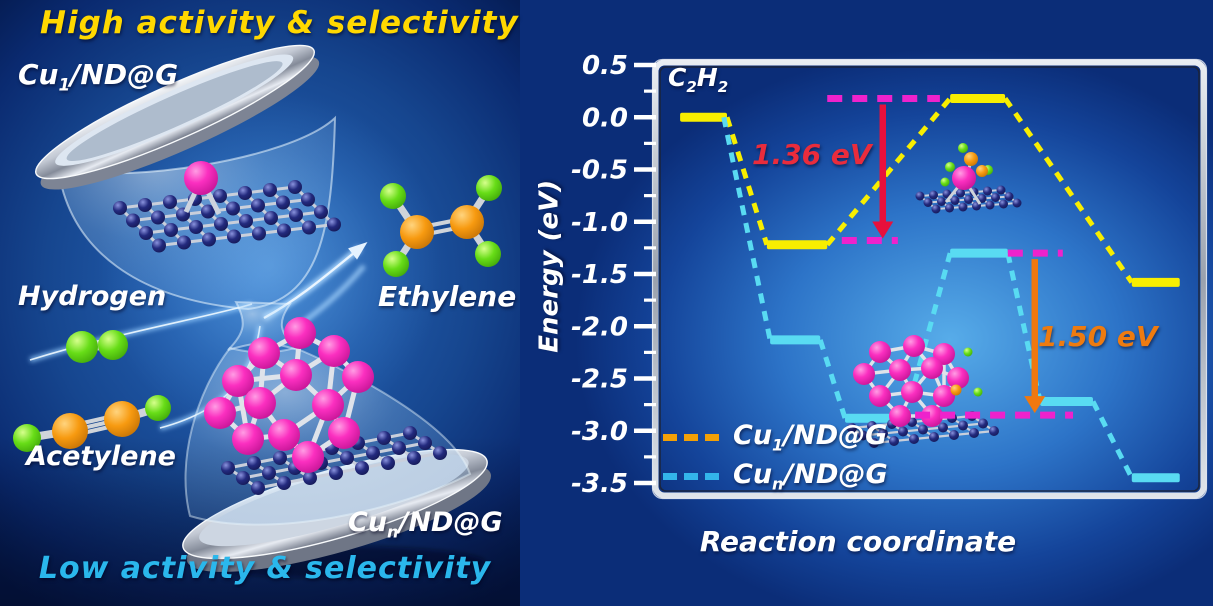  Describe the element at coordinates (265, 568) in the screenshot. I see `title-low-activity: Low activity & selectivity` at that location.